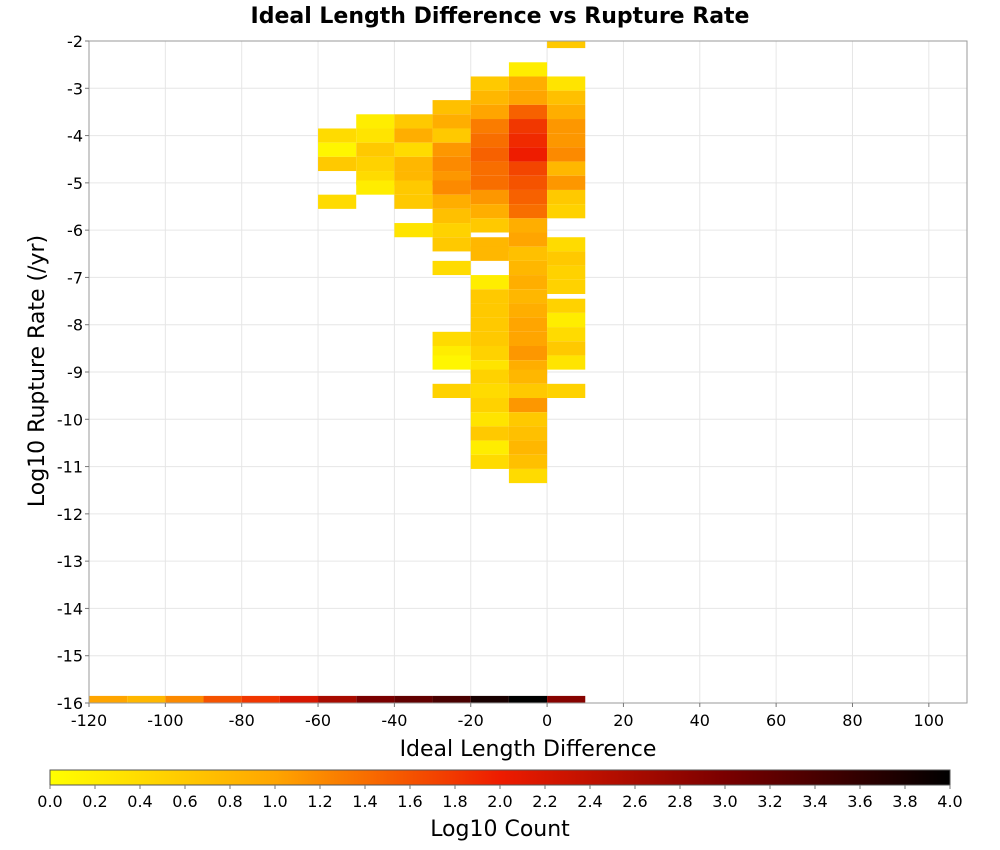  What do you see at coordinates (184, 801) in the screenshot?
I see `colorbar-tick-label: 0.6` at bounding box center [184, 801].